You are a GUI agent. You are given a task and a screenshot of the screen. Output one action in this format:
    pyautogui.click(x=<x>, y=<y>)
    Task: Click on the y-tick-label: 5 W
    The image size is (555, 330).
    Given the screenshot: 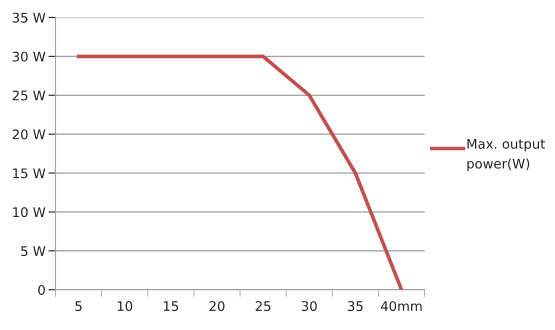 What is the action you would take?
    pyautogui.click(x=33, y=251)
    